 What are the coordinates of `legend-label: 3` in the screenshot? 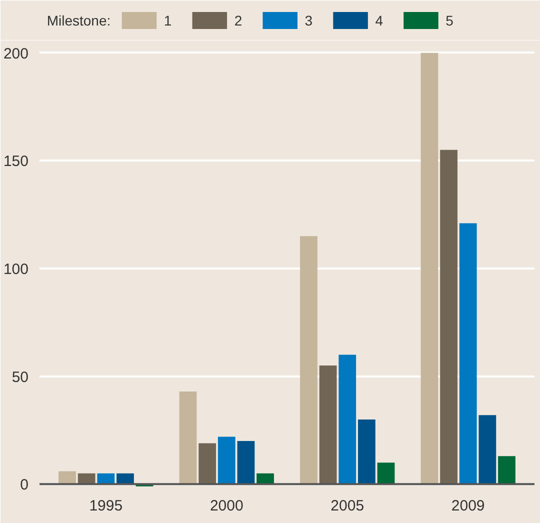 It's located at (308, 20).